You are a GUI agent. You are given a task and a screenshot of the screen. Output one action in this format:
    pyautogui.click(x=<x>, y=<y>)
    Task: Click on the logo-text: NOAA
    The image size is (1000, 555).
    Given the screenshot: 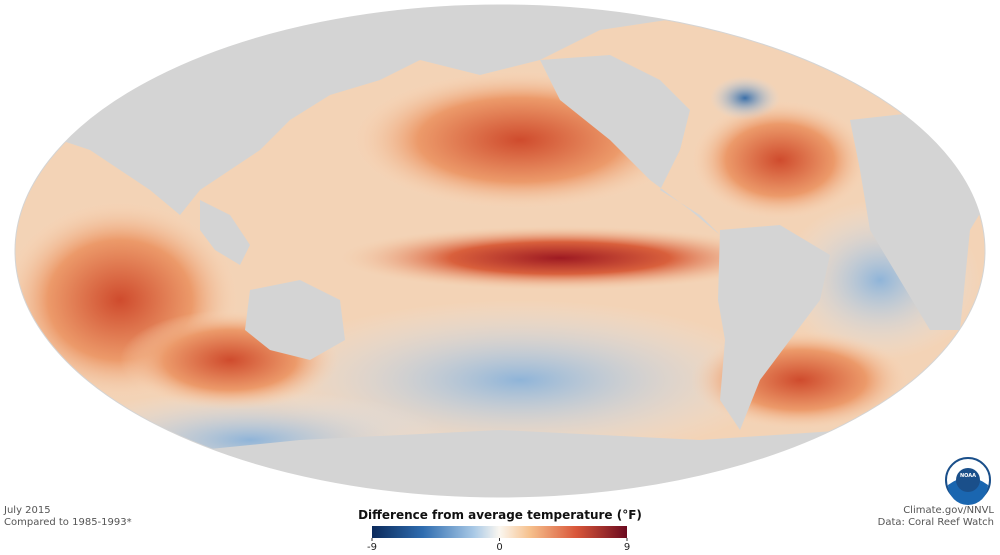 What is the action you would take?
    pyautogui.click(x=968, y=476)
    